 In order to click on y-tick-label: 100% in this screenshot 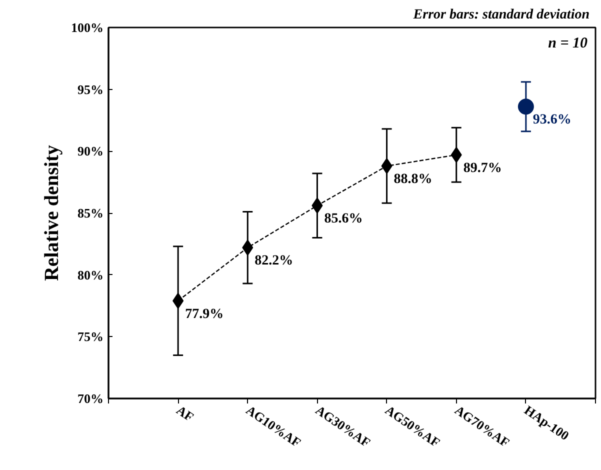, I will do `click(87, 27)`.